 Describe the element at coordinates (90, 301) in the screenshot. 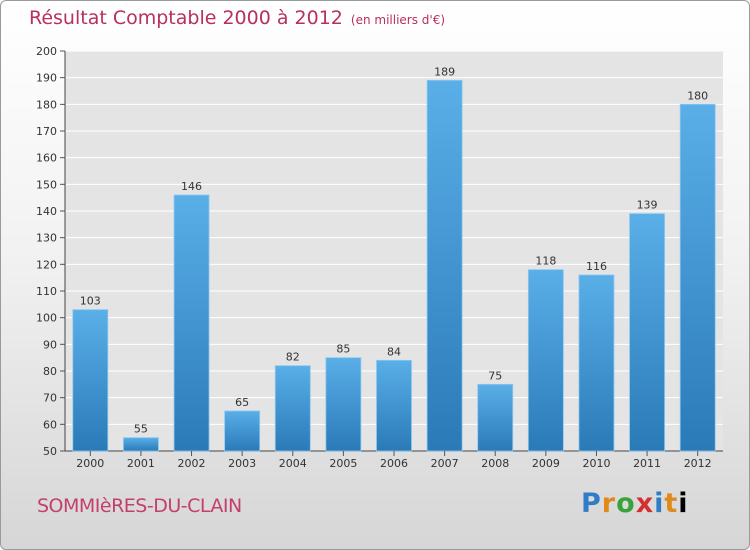

I see `bar-value-label: 103` at that location.